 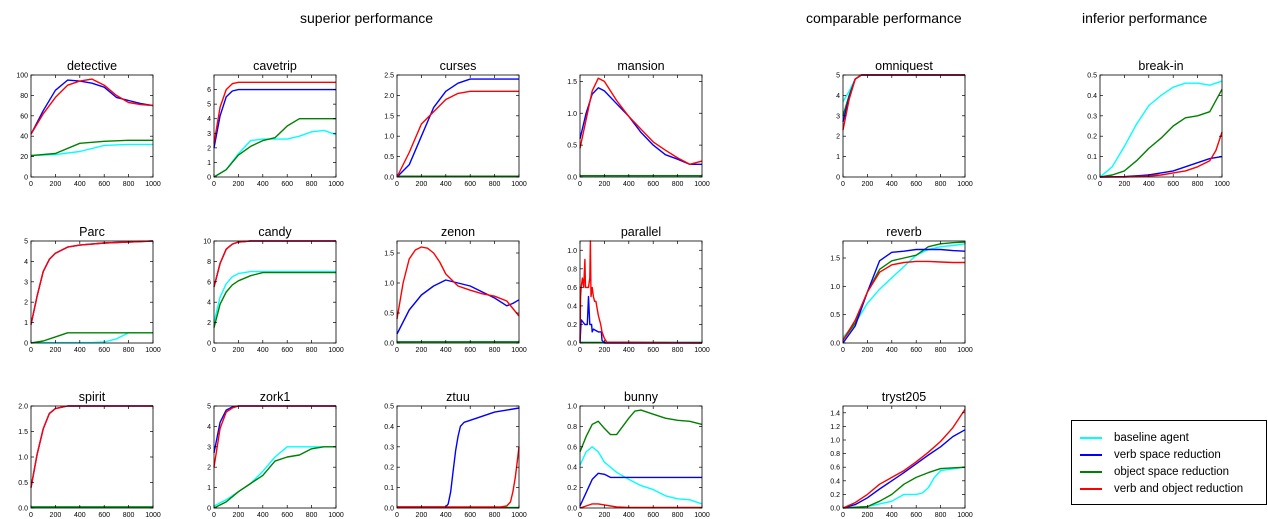 I want to click on plot-title: Parc, so click(x=92, y=232).